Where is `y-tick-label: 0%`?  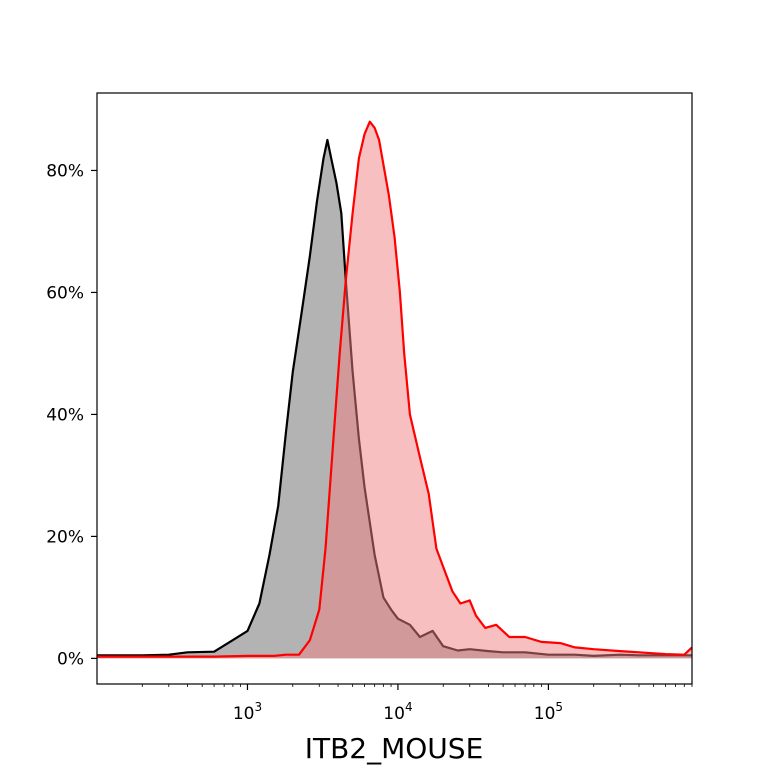
y-tick-label: 0% is located at coordinates (70, 659).